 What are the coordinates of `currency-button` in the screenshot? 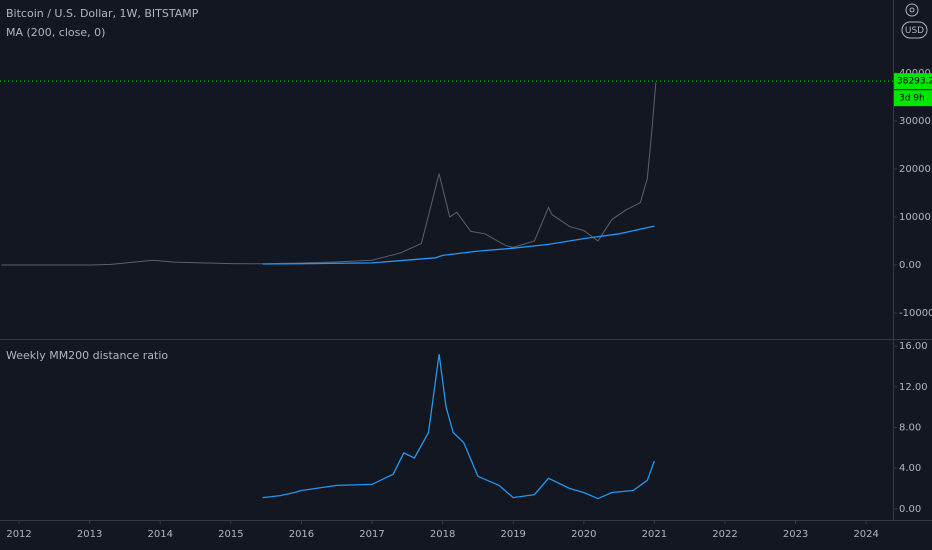 It's located at (914, 30).